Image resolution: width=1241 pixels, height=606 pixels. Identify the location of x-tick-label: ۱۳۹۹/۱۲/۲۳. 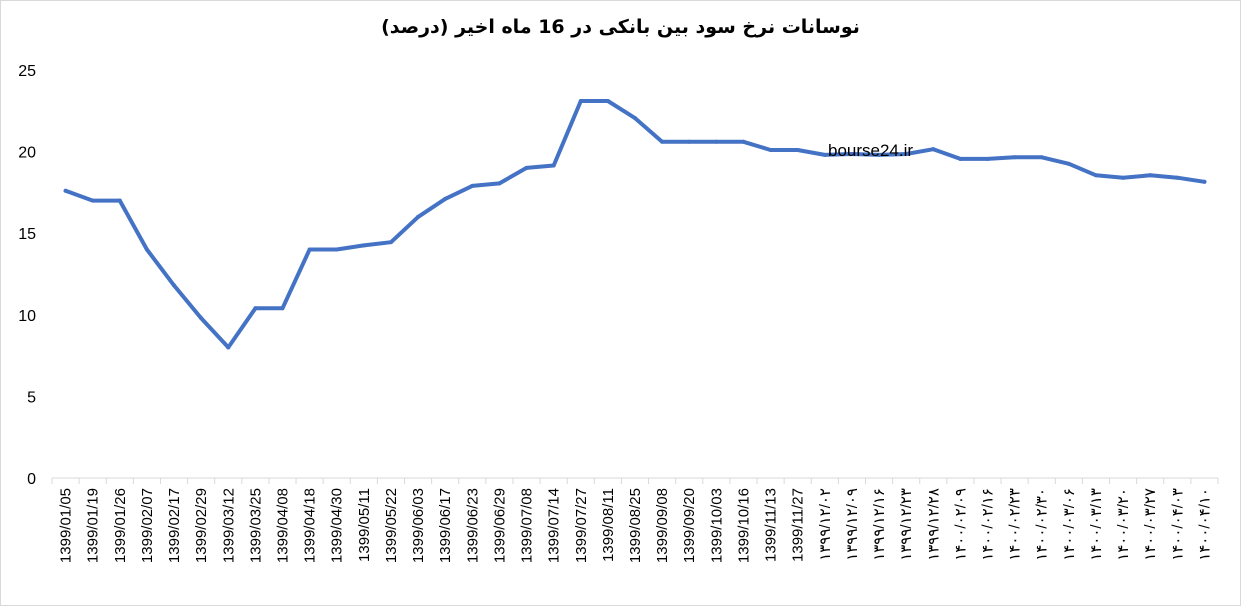
(906, 524).